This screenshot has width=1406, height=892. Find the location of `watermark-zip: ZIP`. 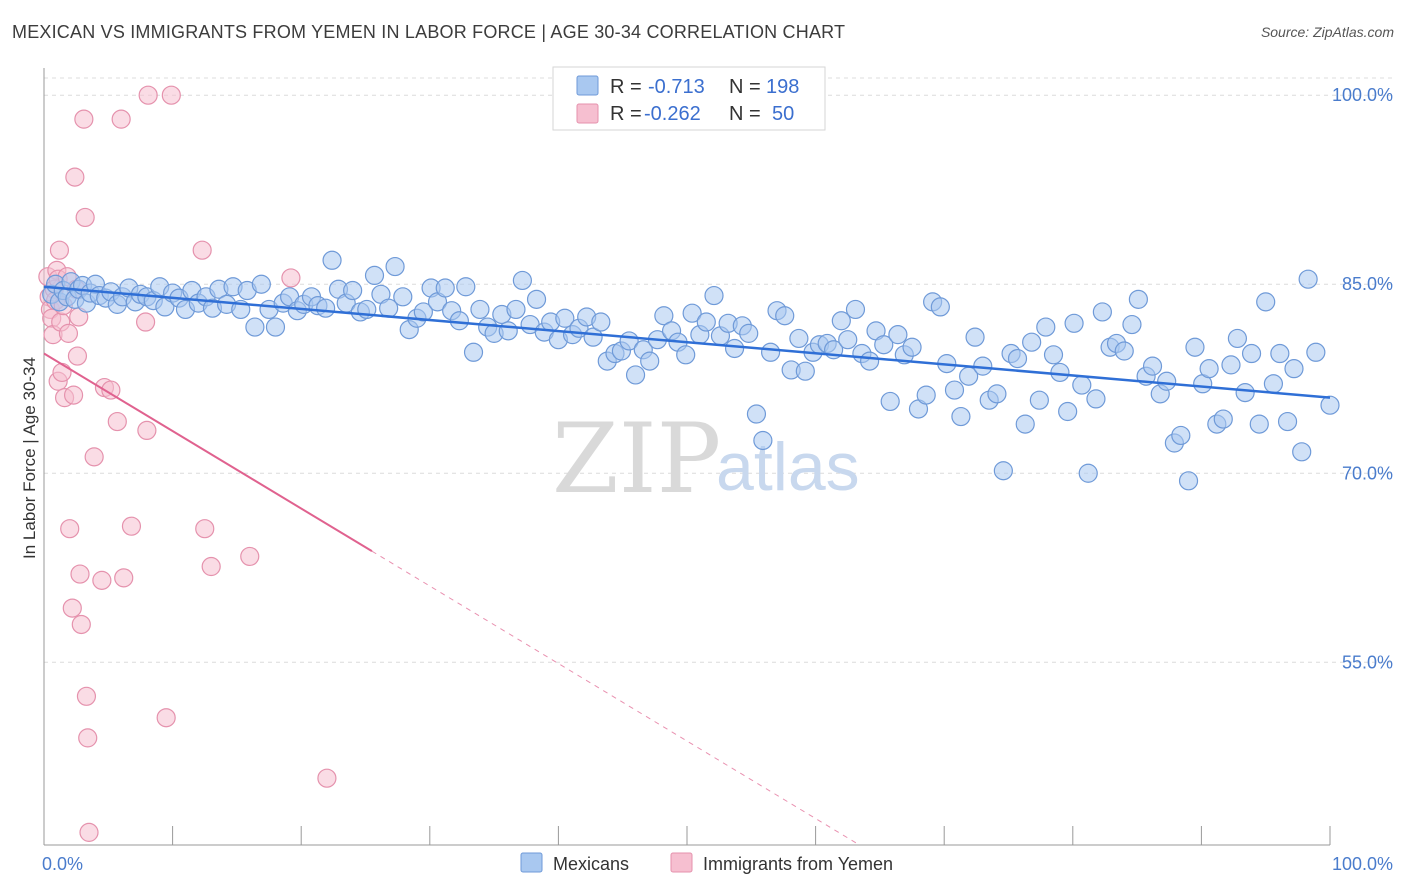

watermark-zip: ZIP is located at coordinates (636, 459).